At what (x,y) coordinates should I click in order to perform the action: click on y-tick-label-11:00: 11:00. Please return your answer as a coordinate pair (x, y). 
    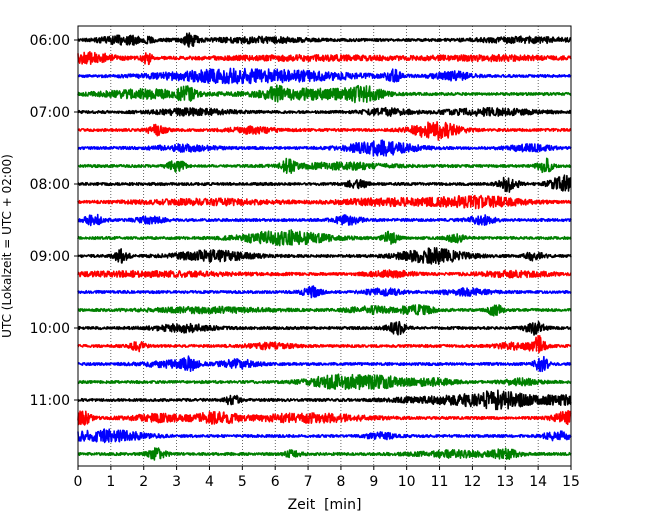
    Looking at the image, I should click on (50, 401).